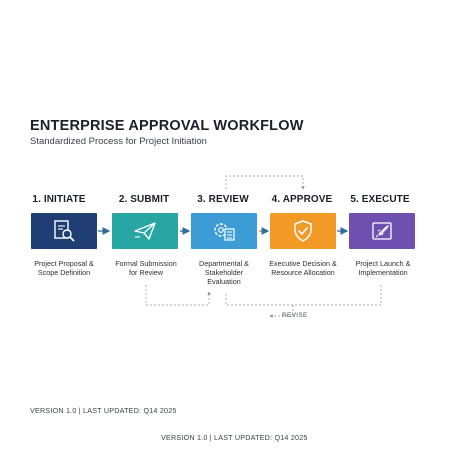  What do you see at coordinates (223, 199) in the screenshot?
I see `step-label-review: 3. REVIEW` at bounding box center [223, 199].